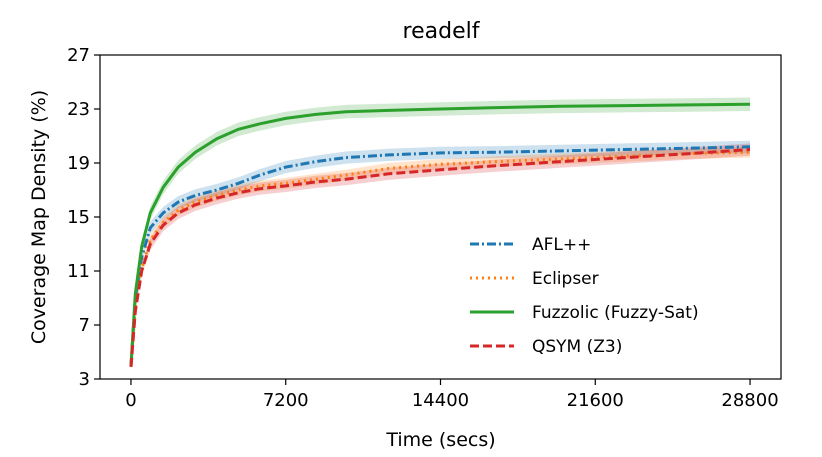 This screenshot has height=457, width=822. I want to click on y-tick-label: 15, so click(78, 217).